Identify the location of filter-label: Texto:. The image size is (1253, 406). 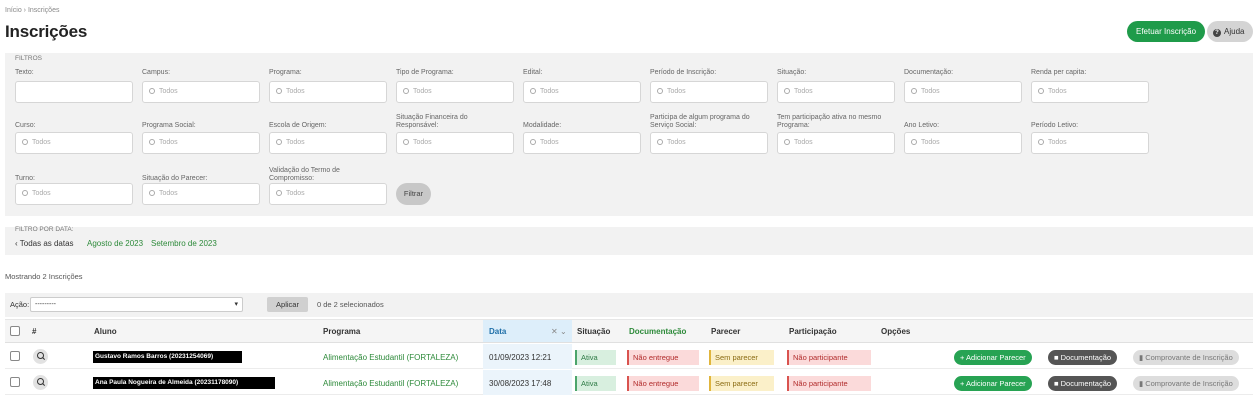
(24, 72).